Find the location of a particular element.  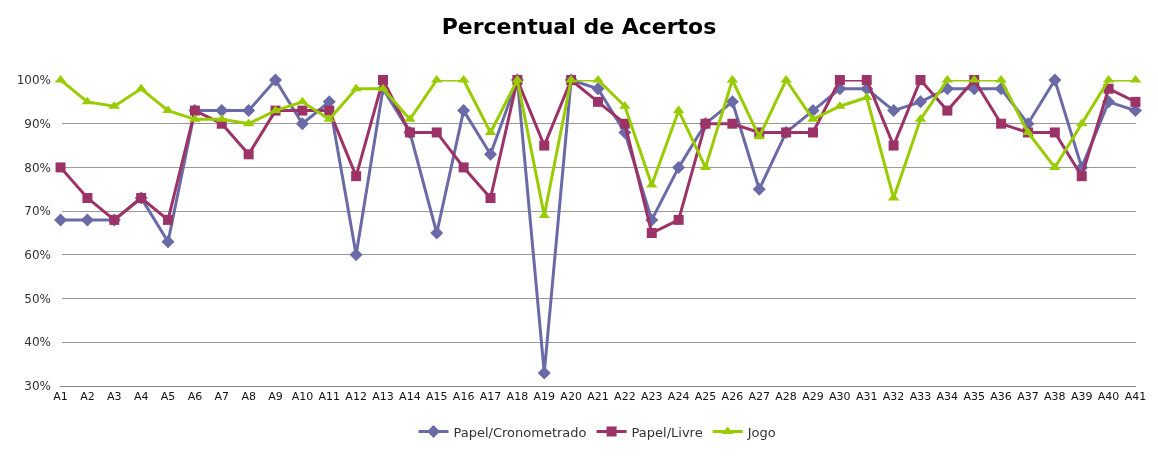

x-tick-label: A24 is located at coordinates (678, 397).